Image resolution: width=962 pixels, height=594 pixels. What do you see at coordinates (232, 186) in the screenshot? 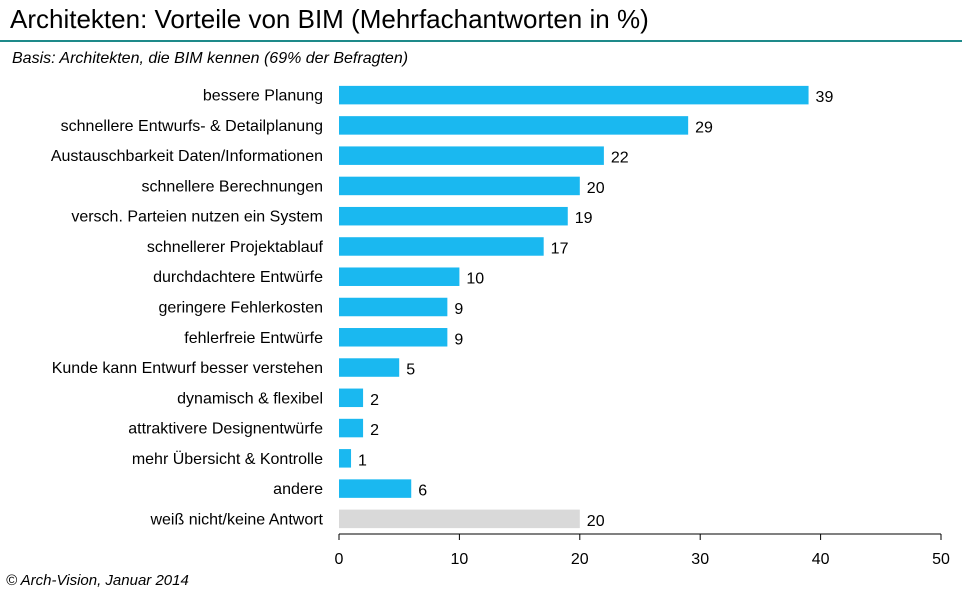
I see `category-label: schnellere Berechnungen` at bounding box center [232, 186].